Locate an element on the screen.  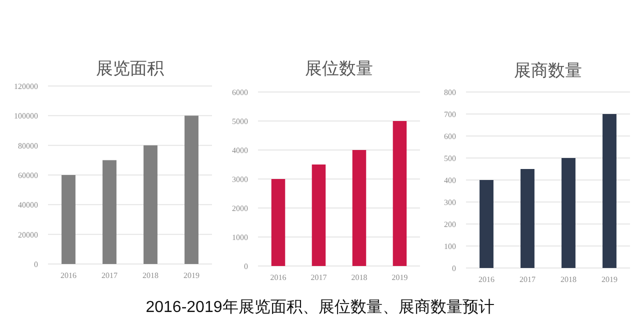
y-tick-label: 400 is located at coordinates (450, 180).